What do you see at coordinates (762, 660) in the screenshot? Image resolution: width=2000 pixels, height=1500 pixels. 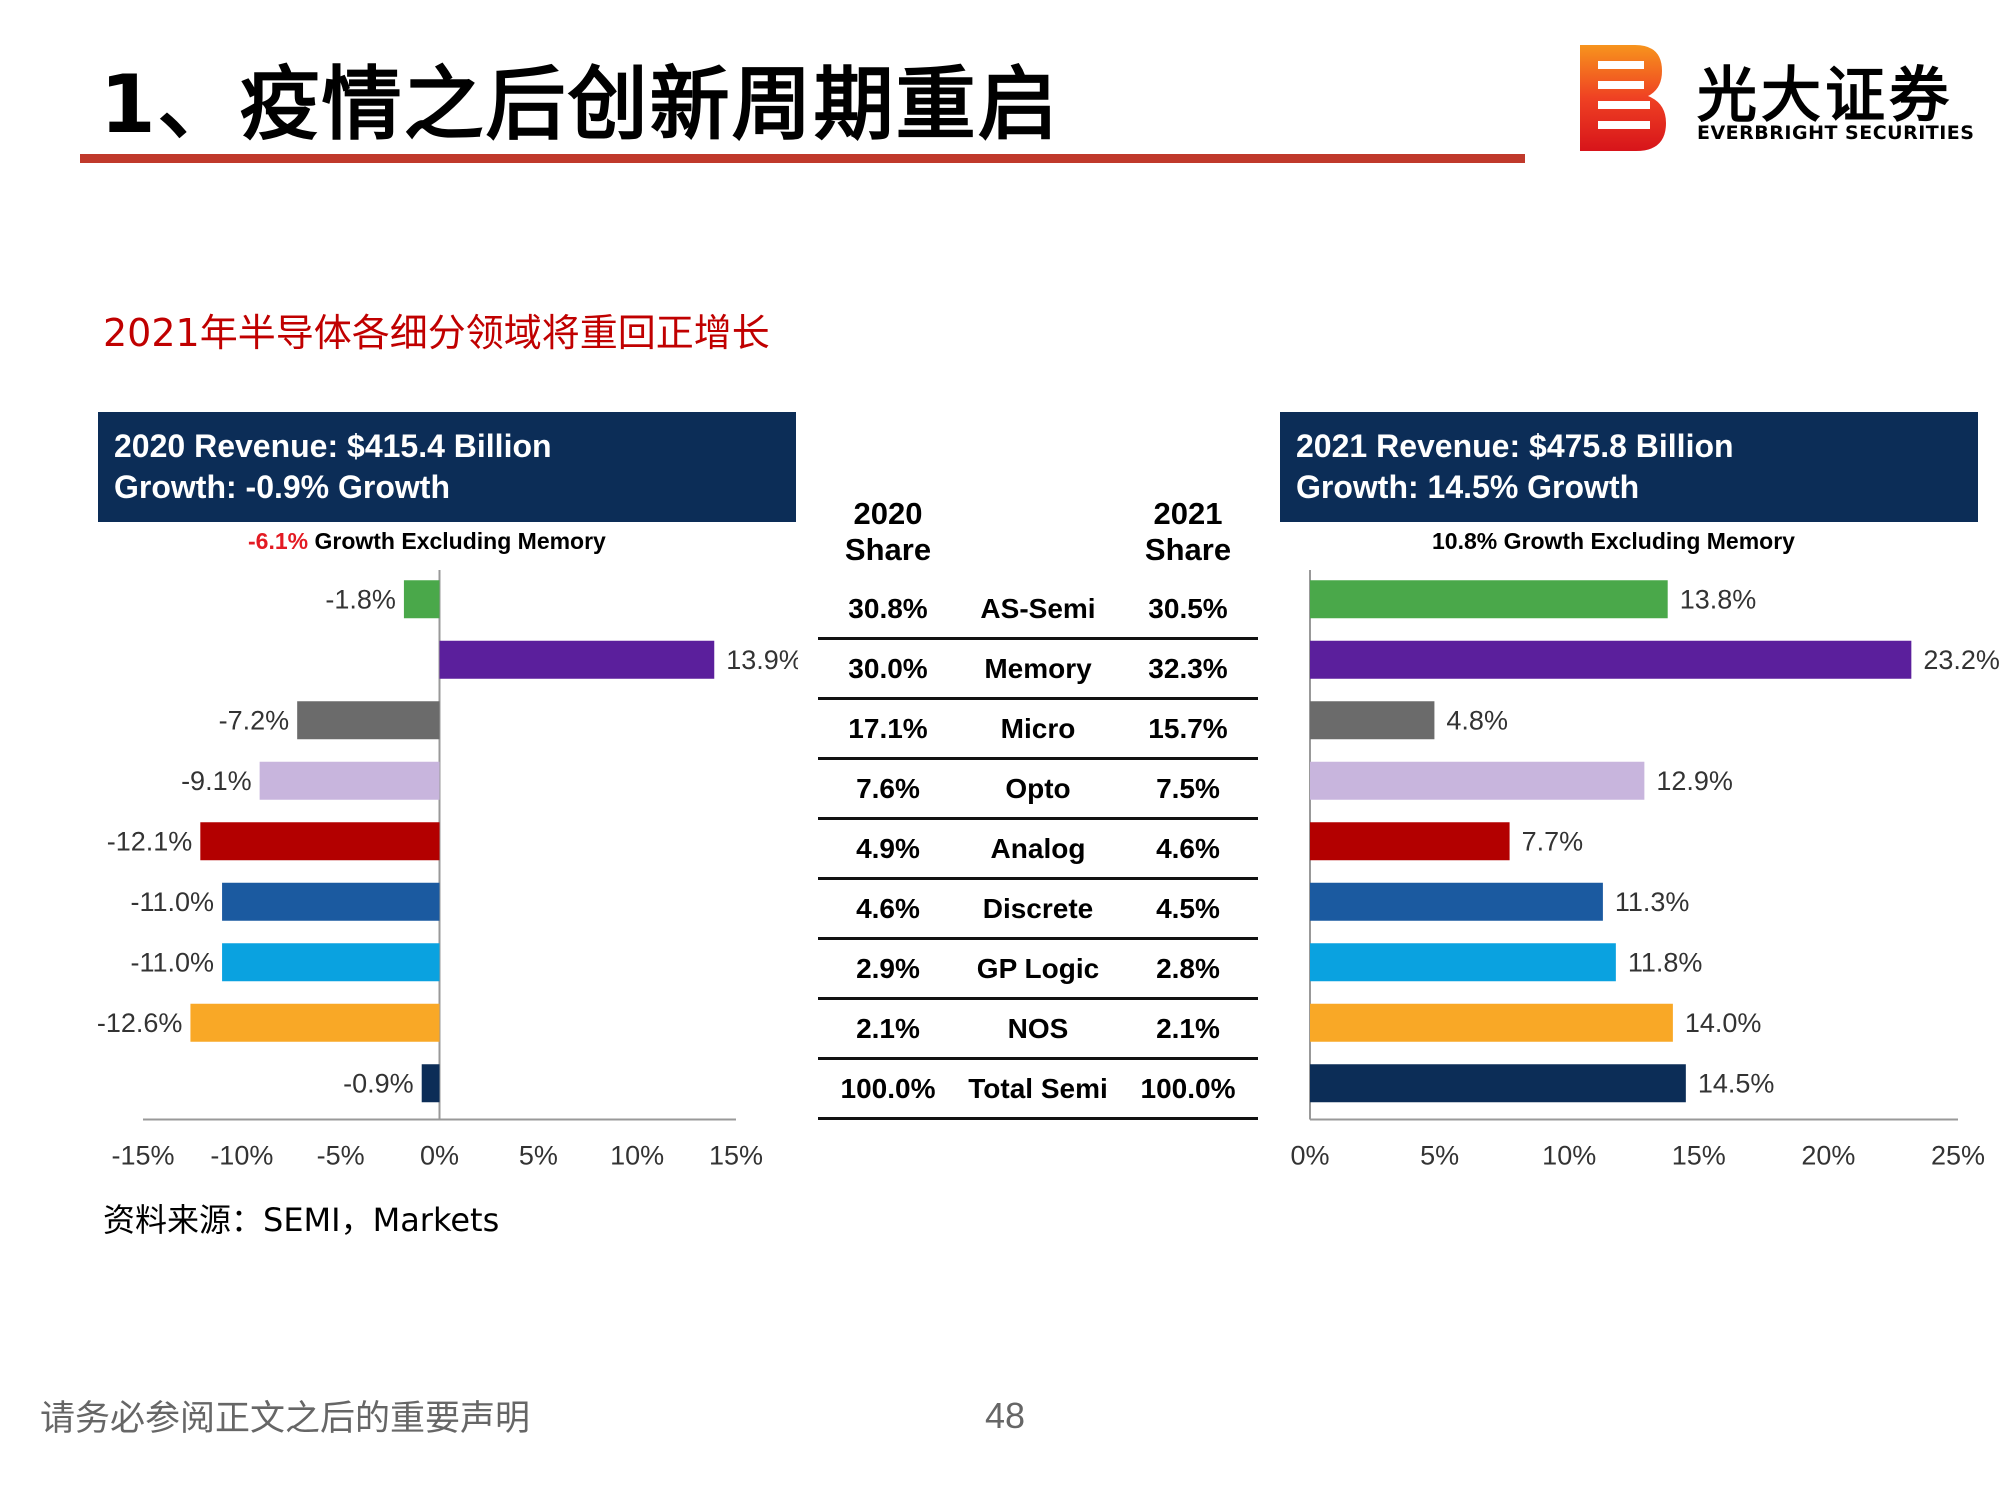 I see `left-value-label: 13.9%` at bounding box center [762, 660].